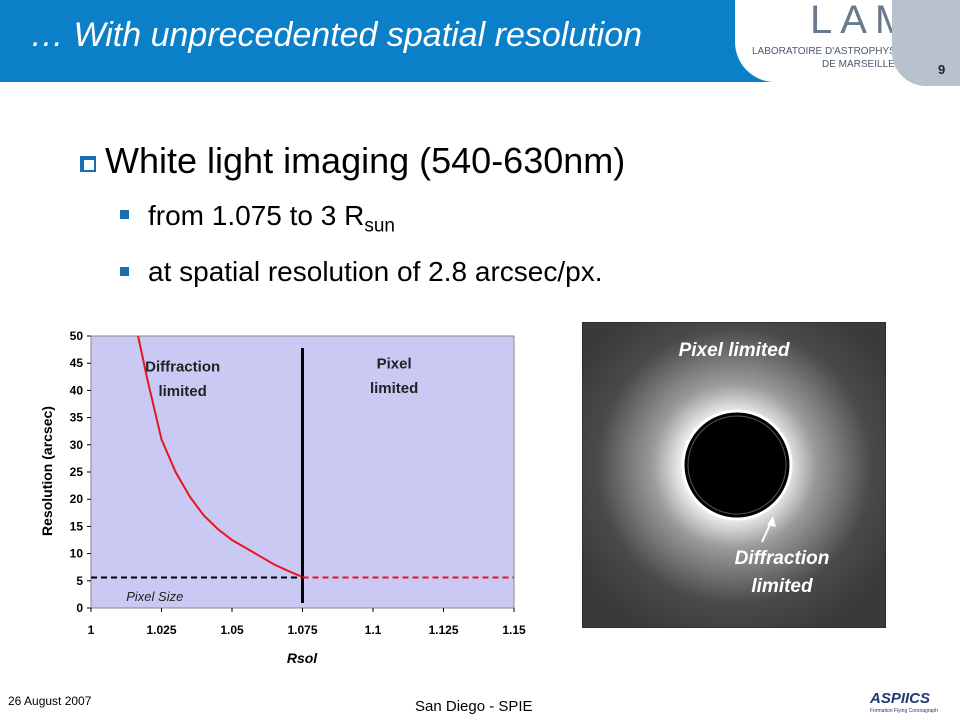 This screenshot has width=960, height=720. What do you see at coordinates (77, 526) in the screenshot?
I see `y-tick-label: 15` at bounding box center [77, 526].